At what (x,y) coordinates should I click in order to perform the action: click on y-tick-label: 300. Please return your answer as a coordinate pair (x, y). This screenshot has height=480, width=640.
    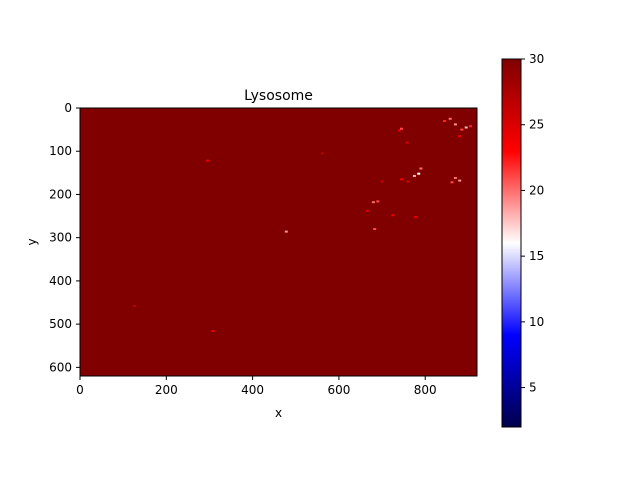
    Looking at the image, I should click on (60, 238).